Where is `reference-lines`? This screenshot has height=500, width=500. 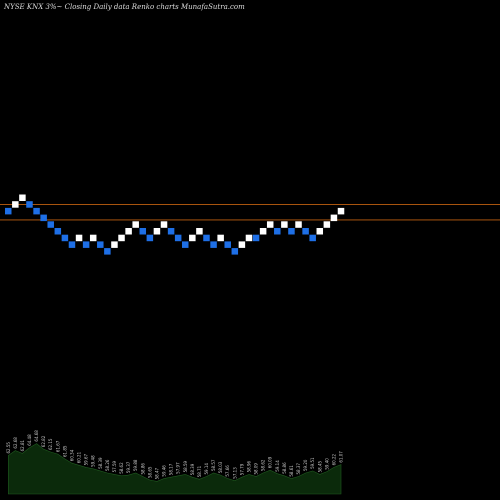 reference-lines is located at coordinates (250, 212).